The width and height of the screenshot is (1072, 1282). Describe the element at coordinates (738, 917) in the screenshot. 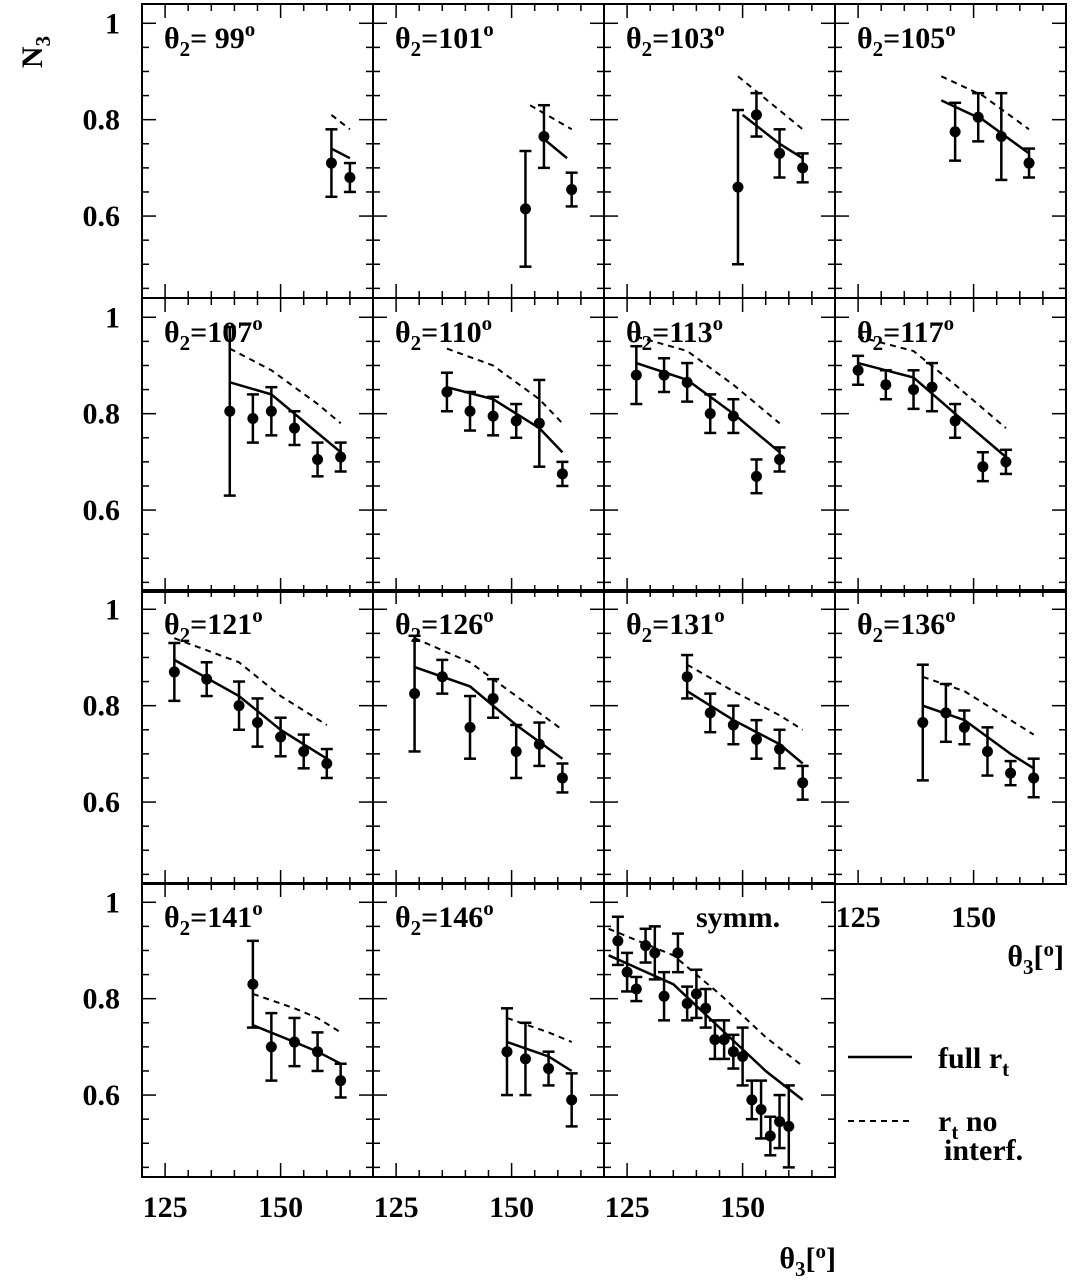

I see `panel-label: symm.` at that location.